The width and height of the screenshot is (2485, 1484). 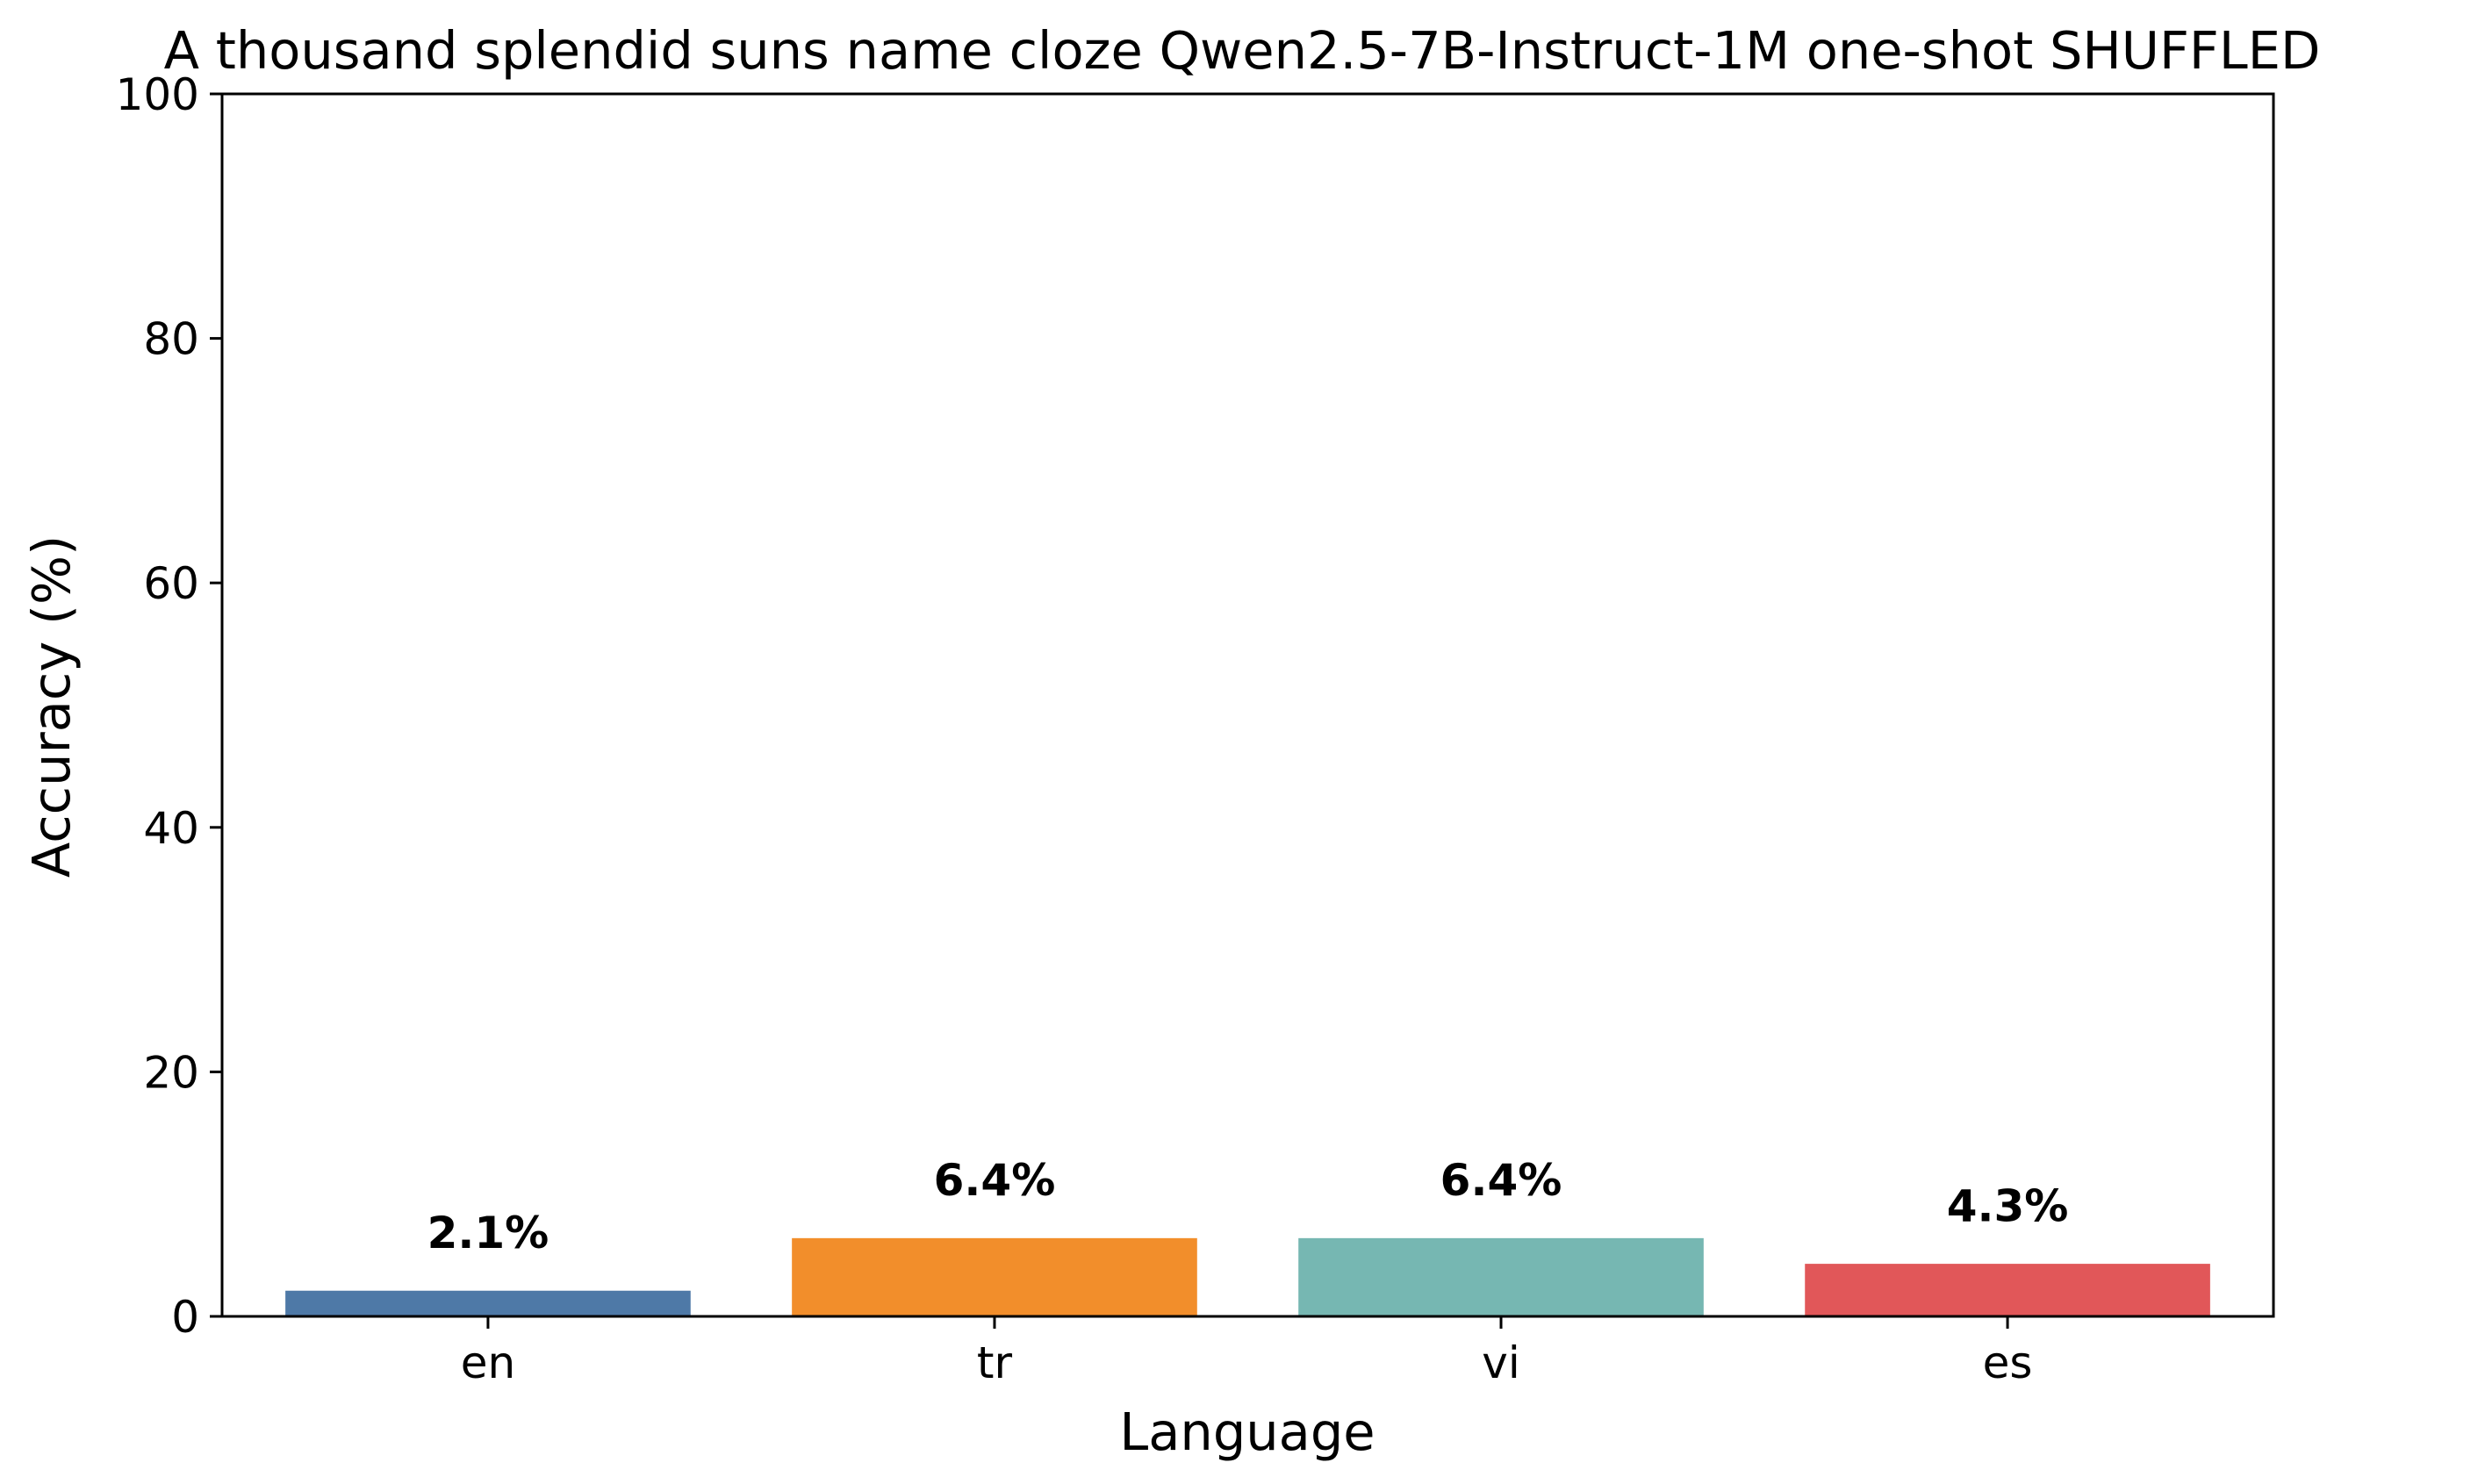 I want to click on data-labels-layer: 2.1% 6.4% 6.4% 4.3%, so click(x=1248, y=1206).